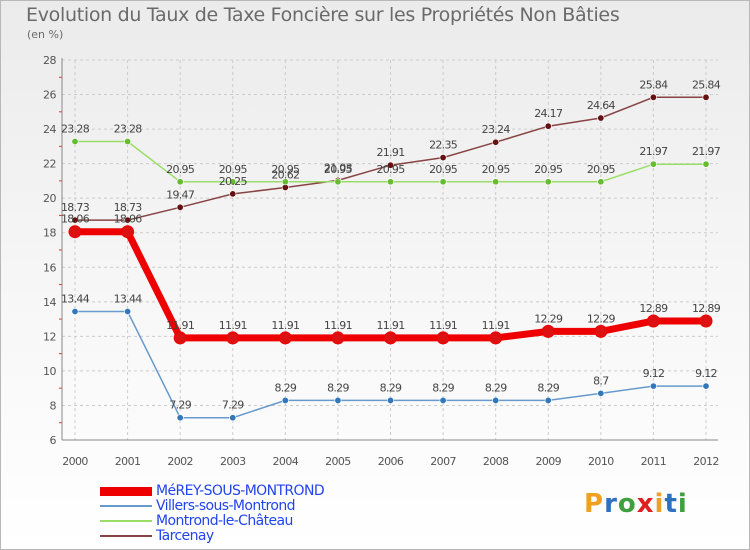  What do you see at coordinates (49, 267) in the screenshot?
I see `y-tick-label: 16` at bounding box center [49, 267].